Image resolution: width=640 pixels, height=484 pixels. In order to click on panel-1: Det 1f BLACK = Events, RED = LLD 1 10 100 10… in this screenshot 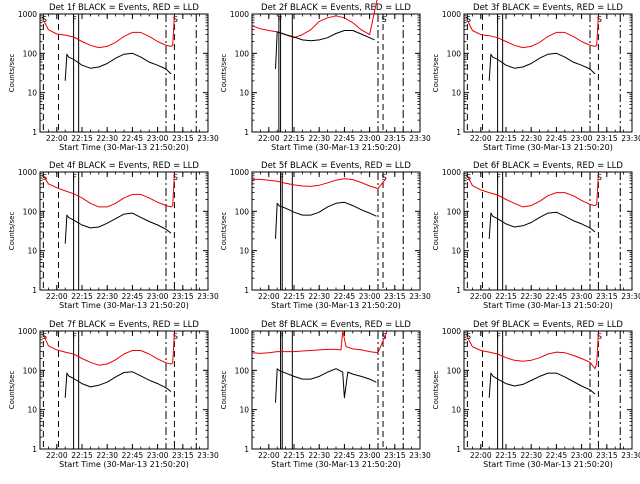, I will do `click(113, 77)`.